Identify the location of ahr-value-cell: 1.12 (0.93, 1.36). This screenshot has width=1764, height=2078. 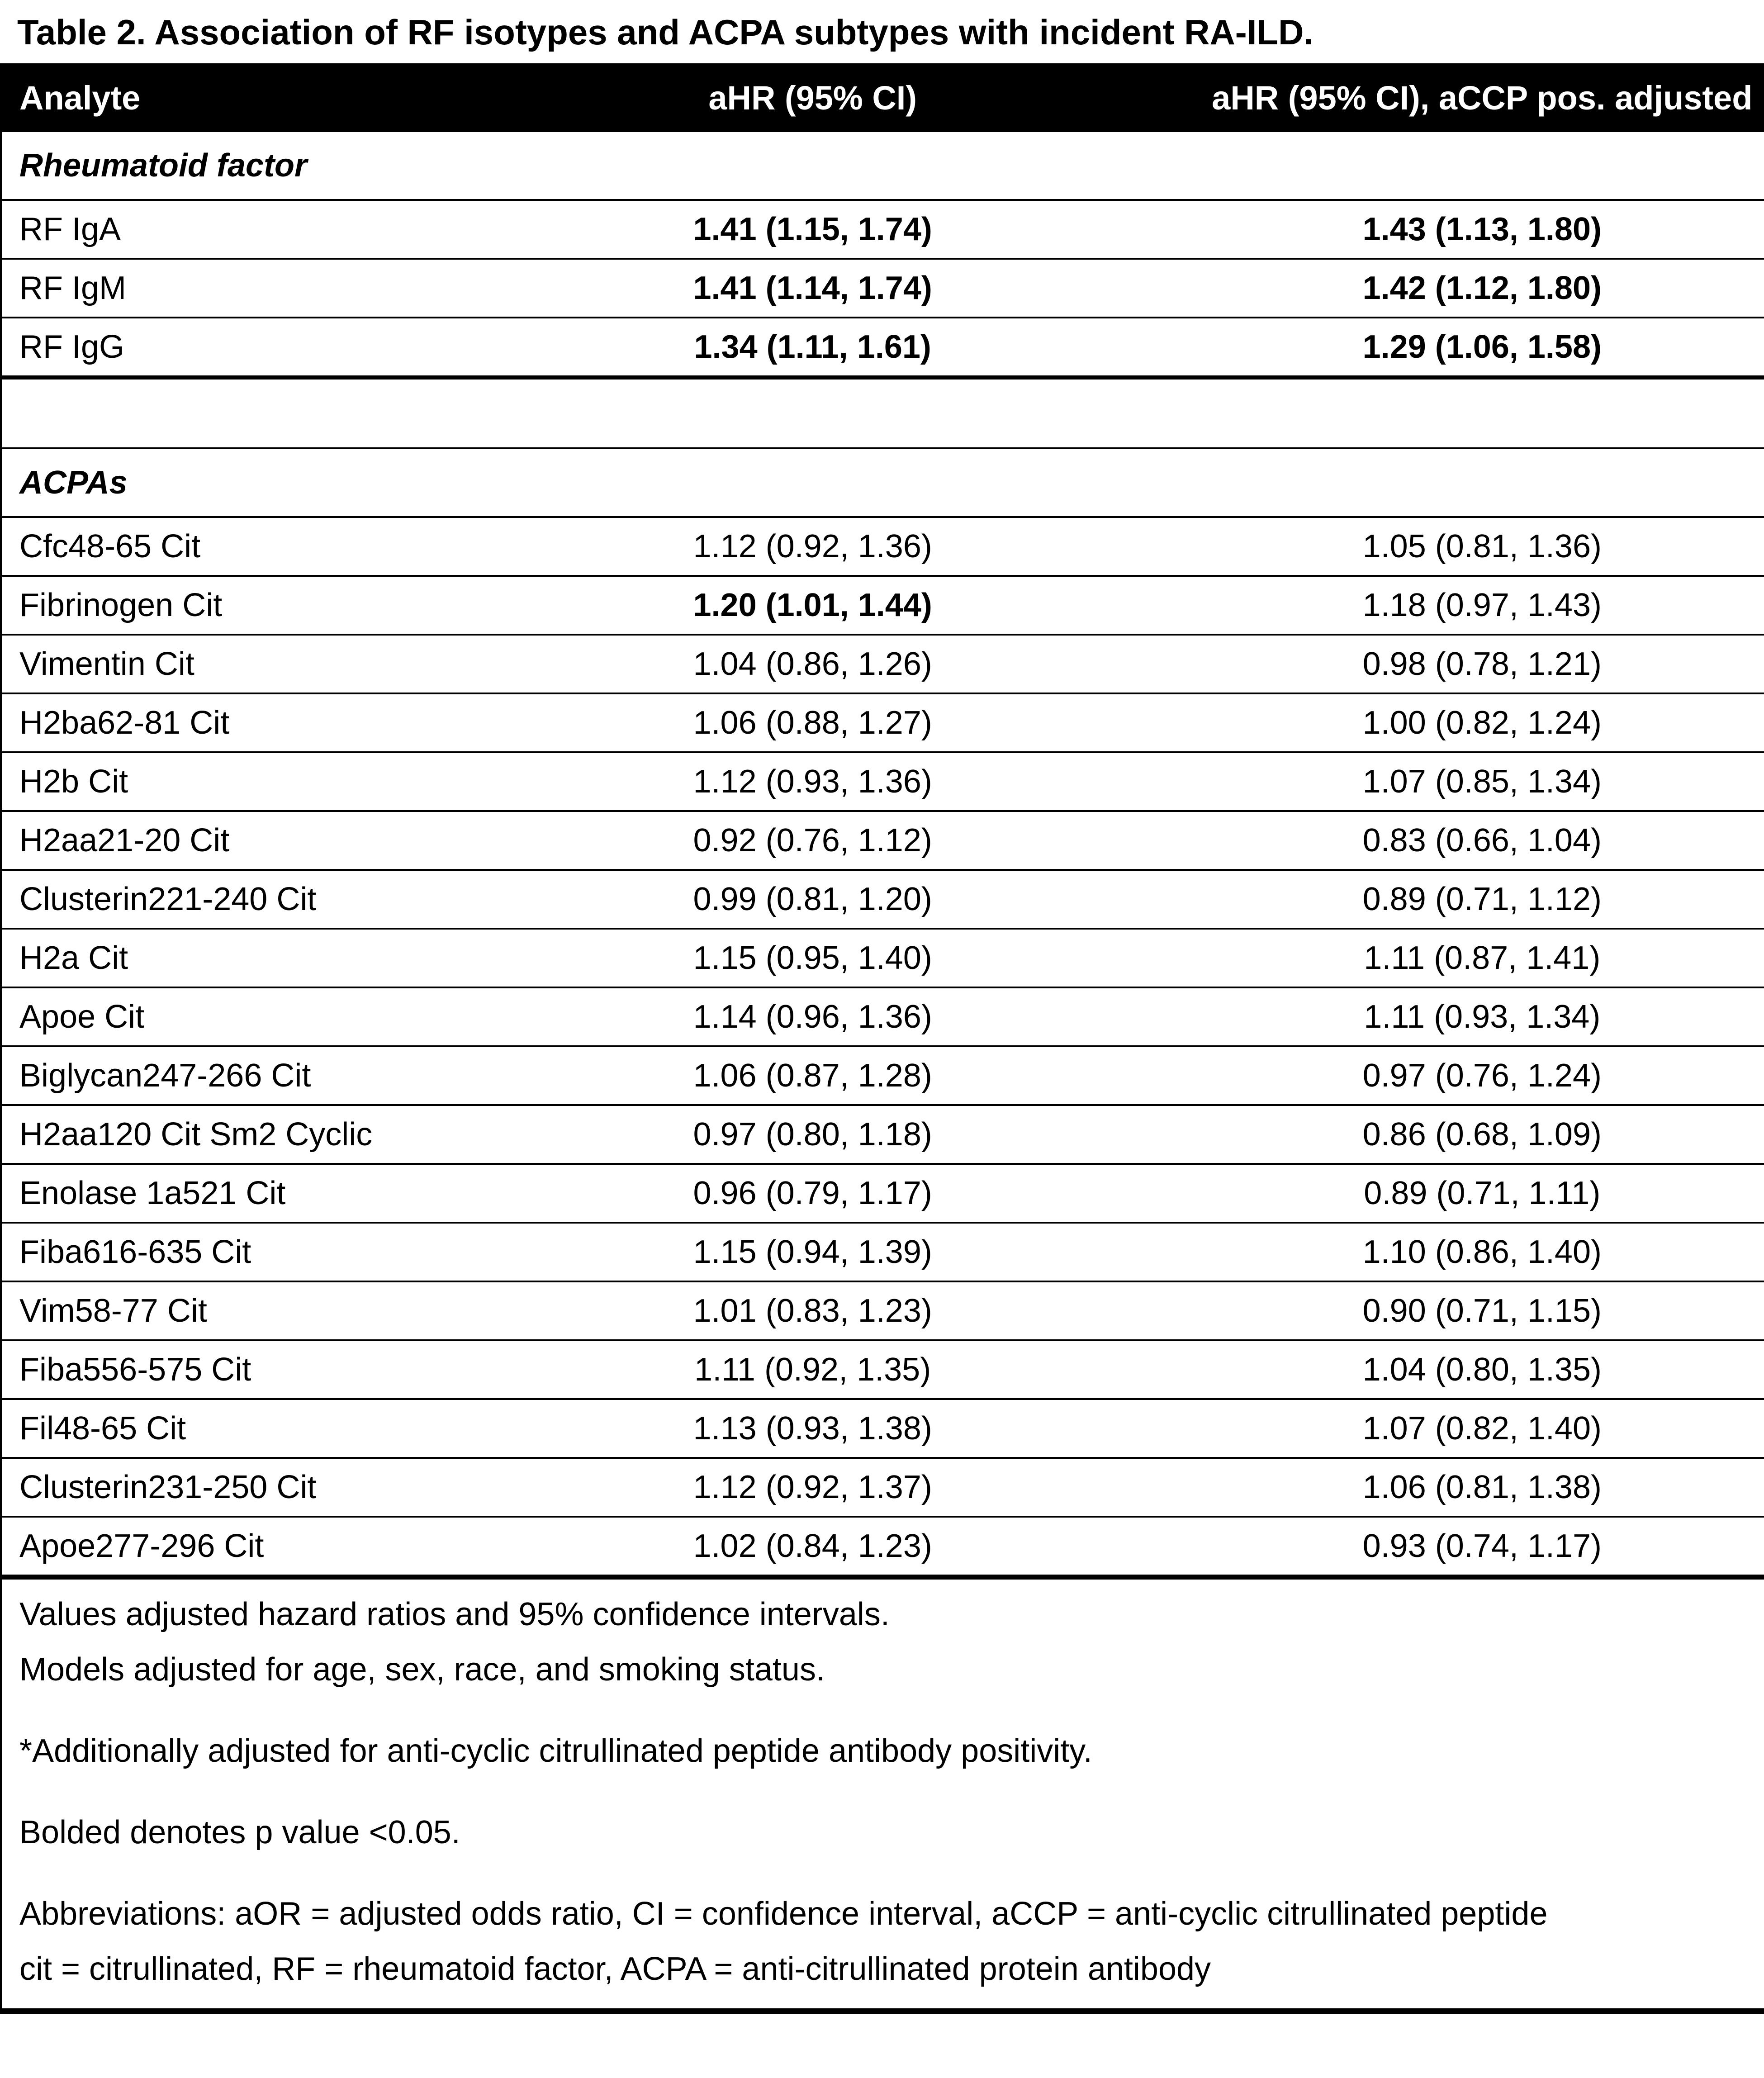
(812, 782).